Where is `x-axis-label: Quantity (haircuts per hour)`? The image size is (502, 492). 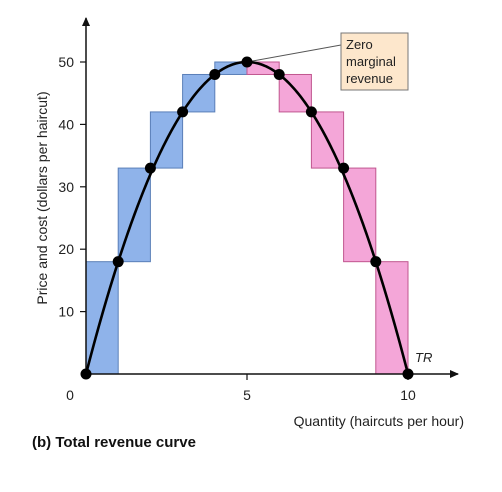
x-axis-label: Quantity (haircuts per hour) is located at coordinates (379, 421).